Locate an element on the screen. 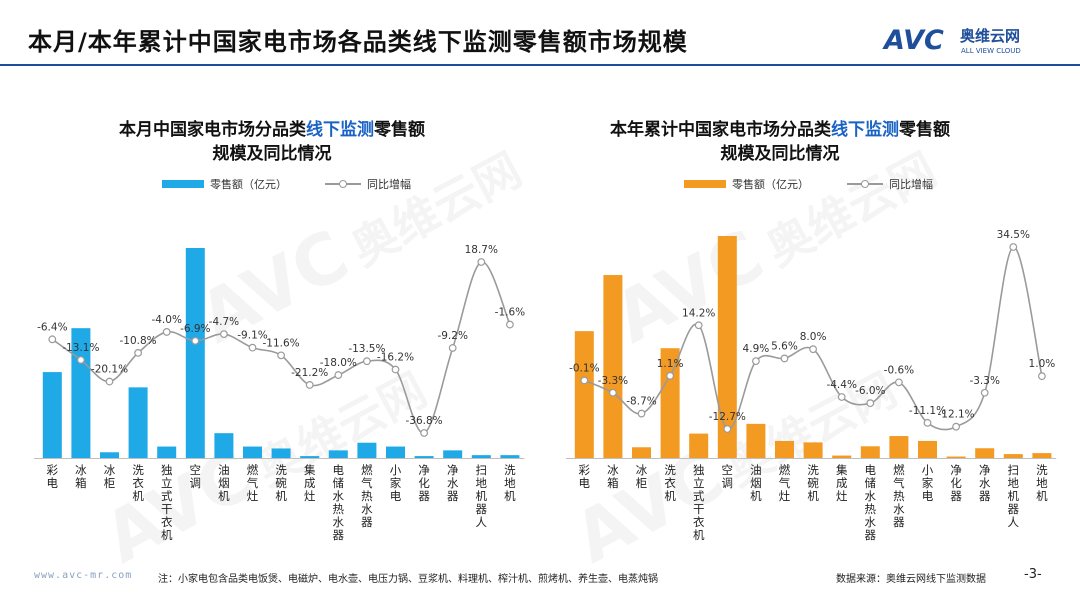 The width and height of the screenshot is (1080, 608). series-line is located at coordinates (281, 347).